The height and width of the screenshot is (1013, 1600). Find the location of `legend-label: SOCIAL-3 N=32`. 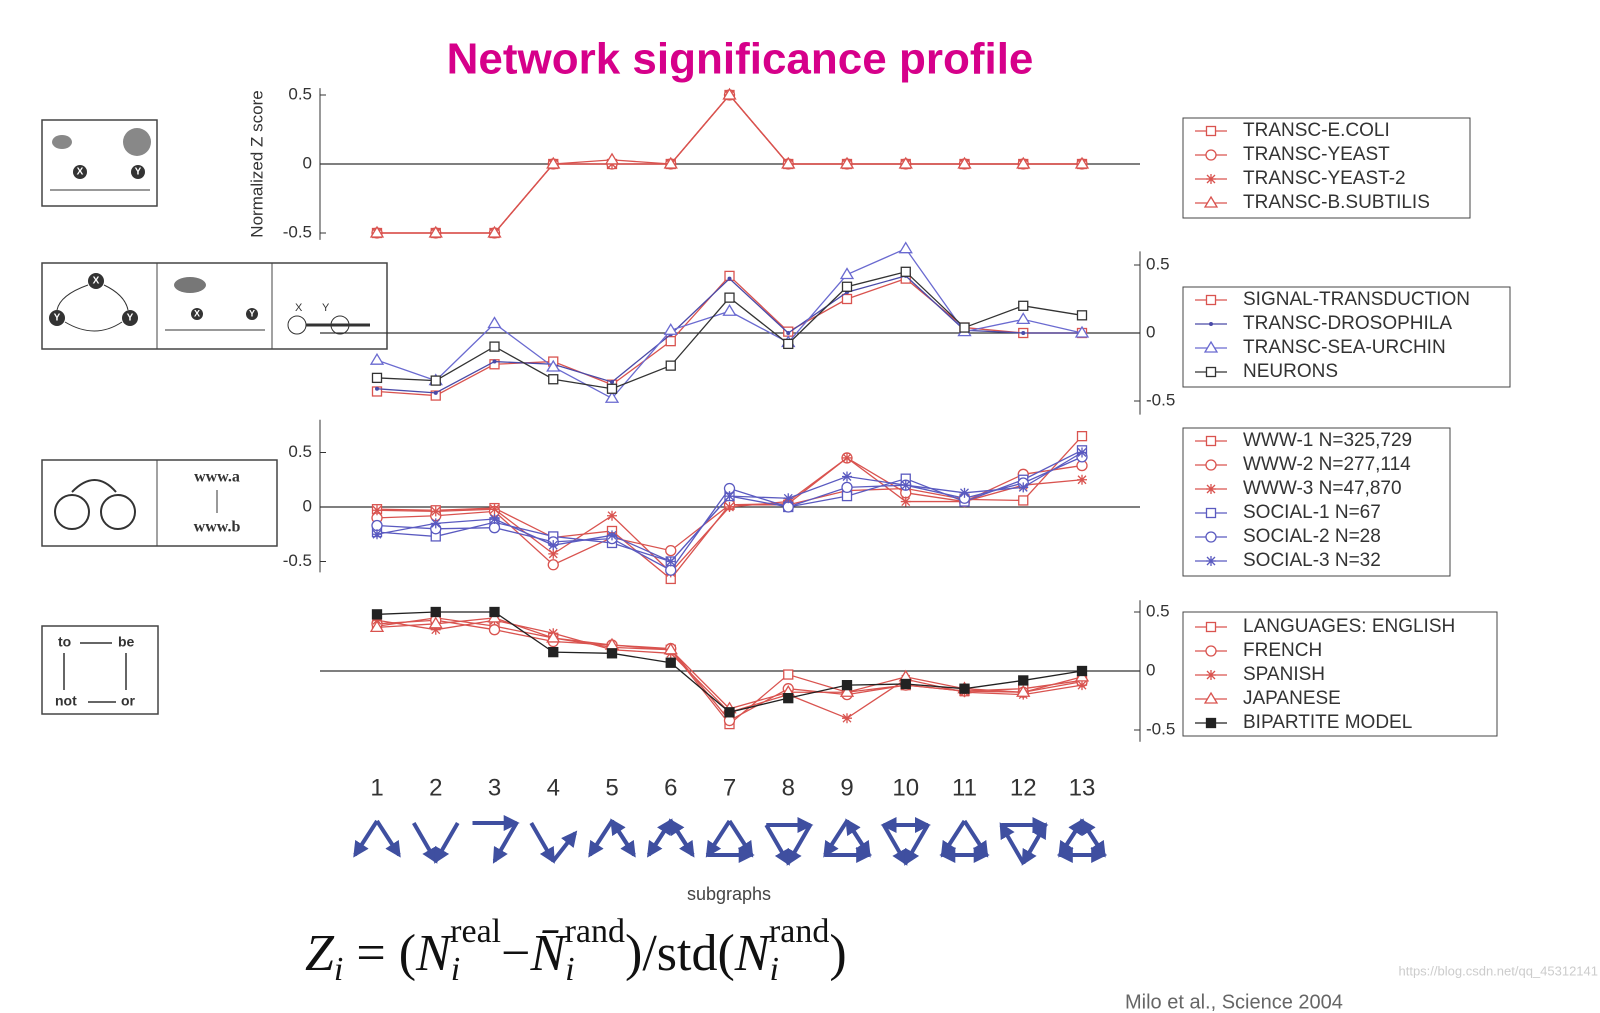

legend-label: SOCIAL-3 N=32 is located at coordinates (1312, 560).